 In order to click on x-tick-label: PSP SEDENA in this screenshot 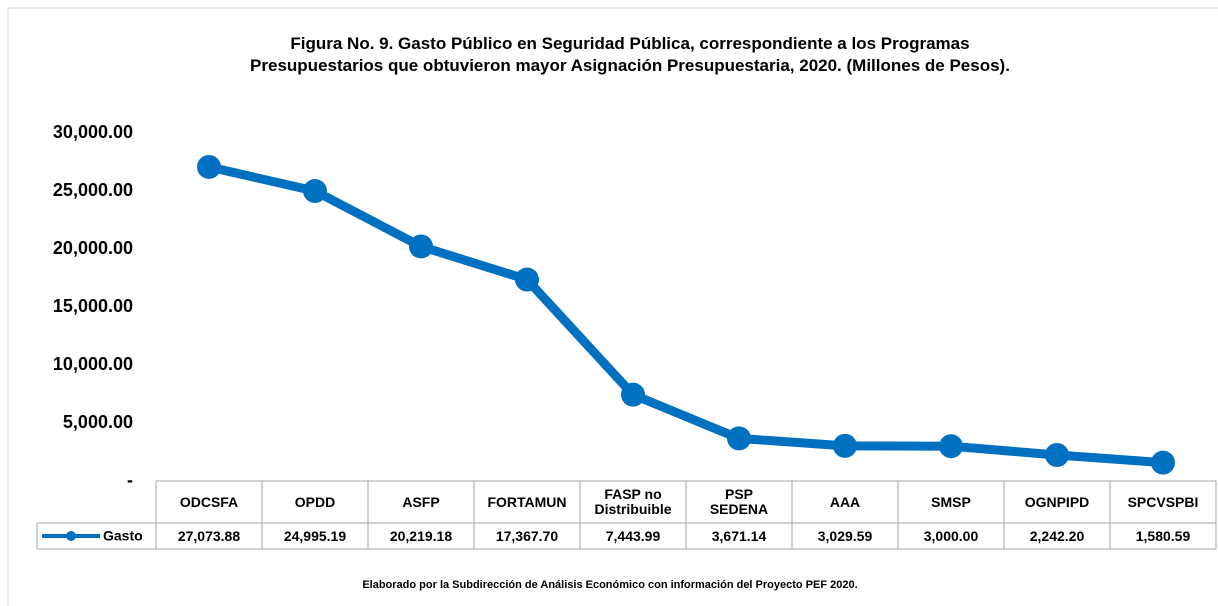, I will do `click(739, 501)`.